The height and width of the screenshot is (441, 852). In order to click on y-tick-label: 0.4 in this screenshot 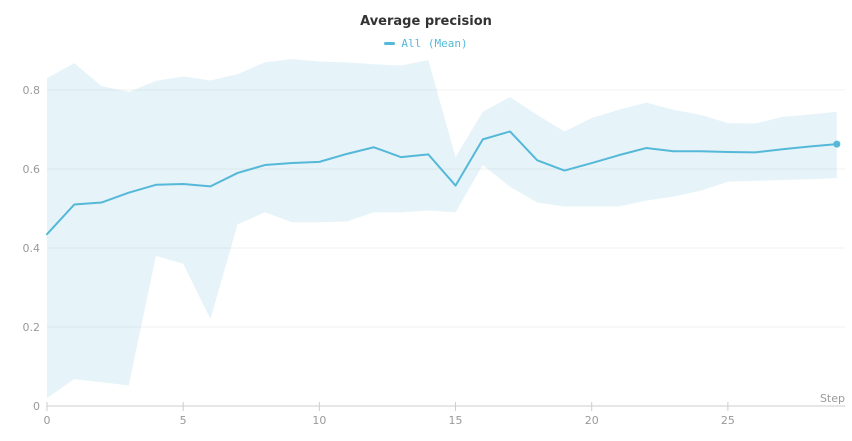, I will do `click(32, 248)`.